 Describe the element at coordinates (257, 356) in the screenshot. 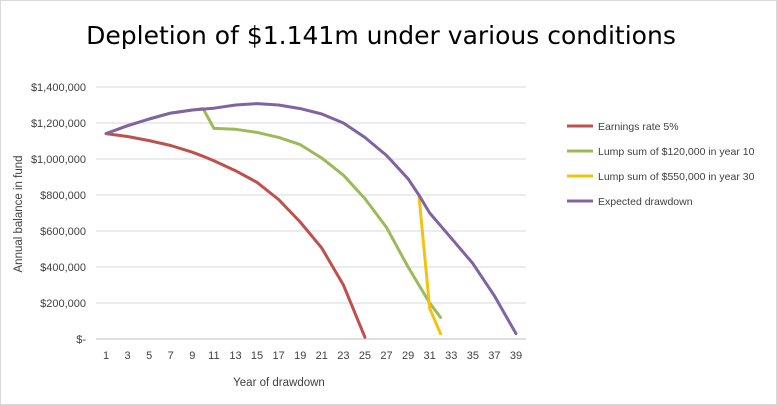

I see `x-tick-label: 15` at that location.